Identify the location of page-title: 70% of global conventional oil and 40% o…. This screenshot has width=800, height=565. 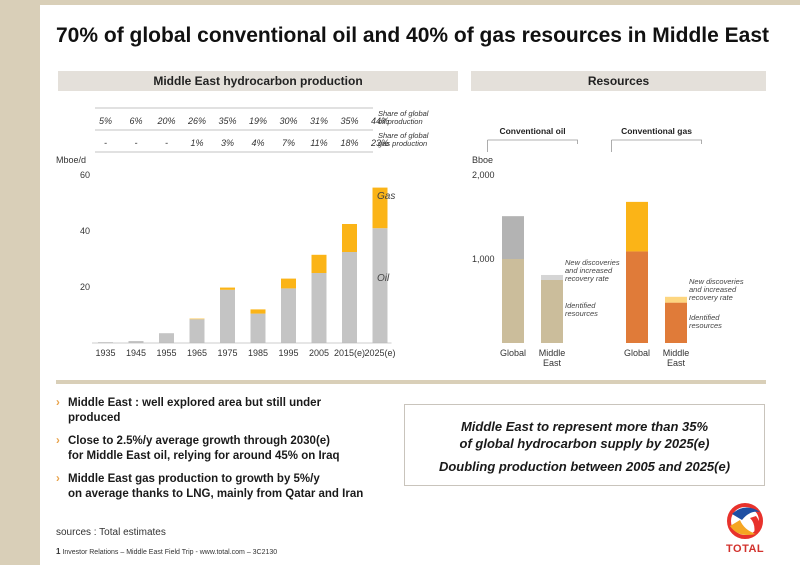
(412, 35).